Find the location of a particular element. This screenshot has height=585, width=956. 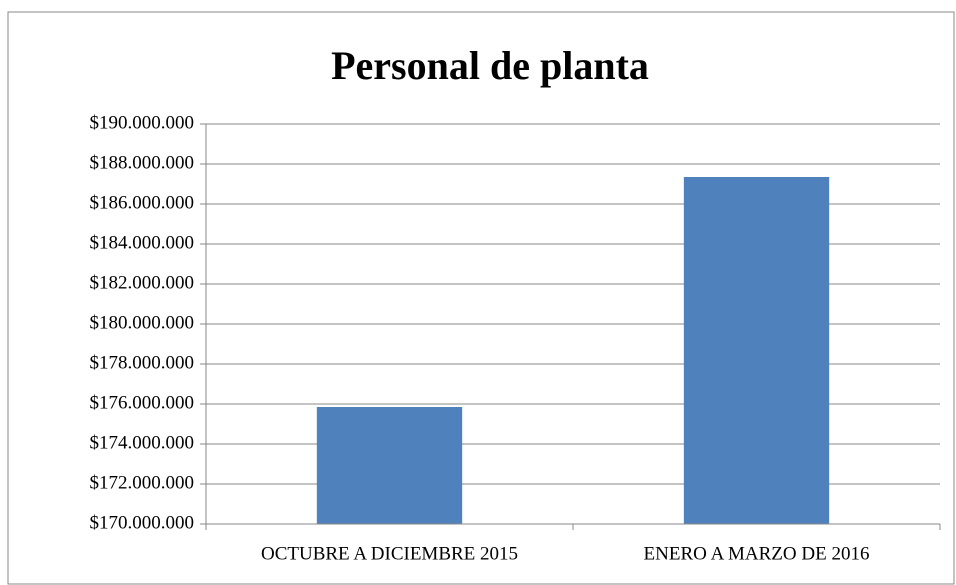

y-tick-label: $182.000.000 is located at coordinates (142, 282).